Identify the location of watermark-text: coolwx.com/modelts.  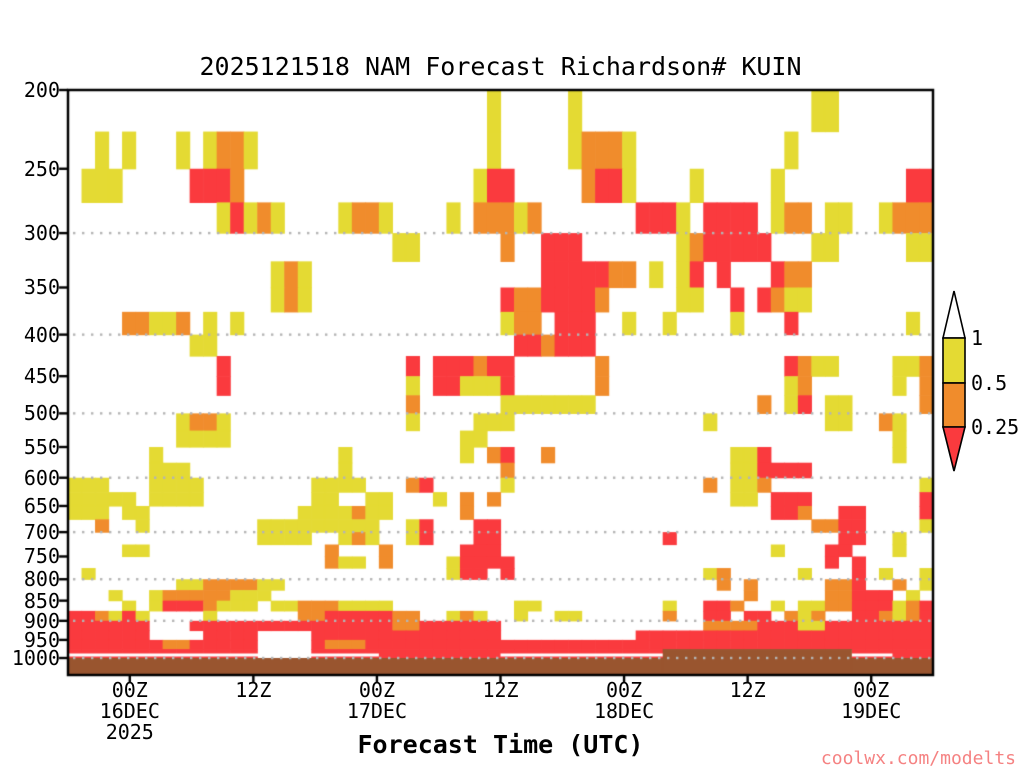
(918, 758).